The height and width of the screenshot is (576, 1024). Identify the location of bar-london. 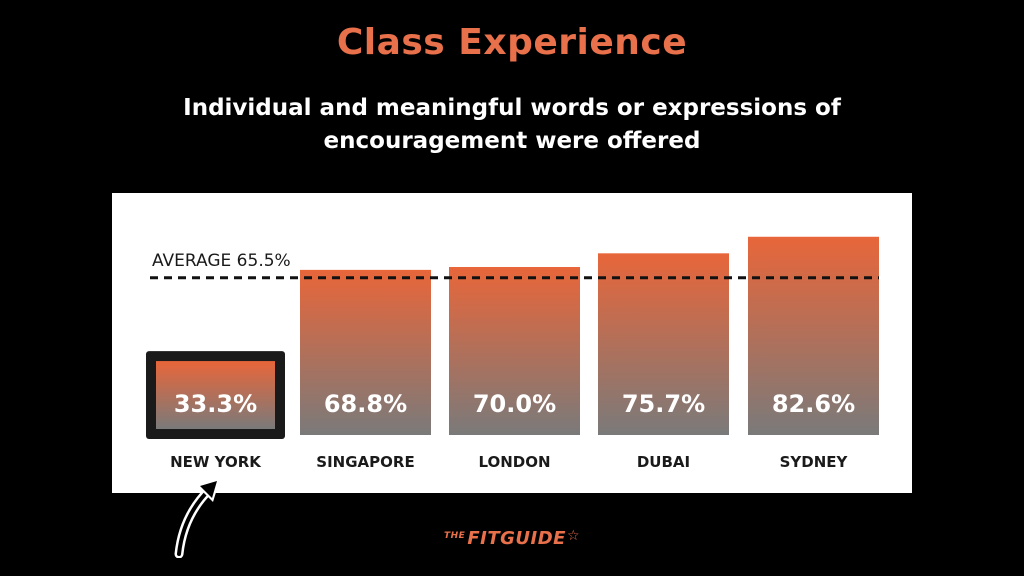
(514, 351).